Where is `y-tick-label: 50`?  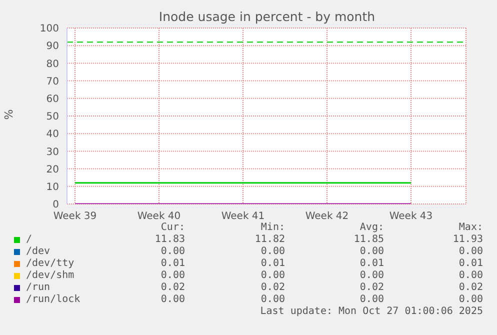
y-tick-label: 50 is located at coordinates (52, 117).